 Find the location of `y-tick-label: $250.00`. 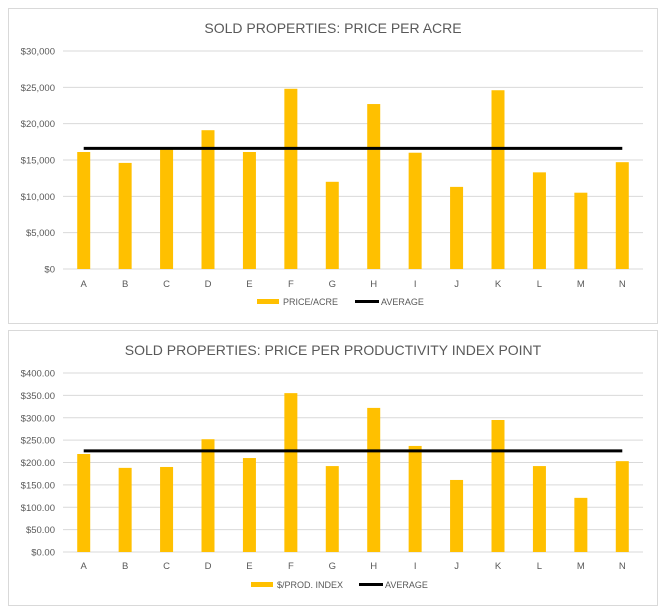

y-tick-label: $250.00 is located at coordinates (38, 441).